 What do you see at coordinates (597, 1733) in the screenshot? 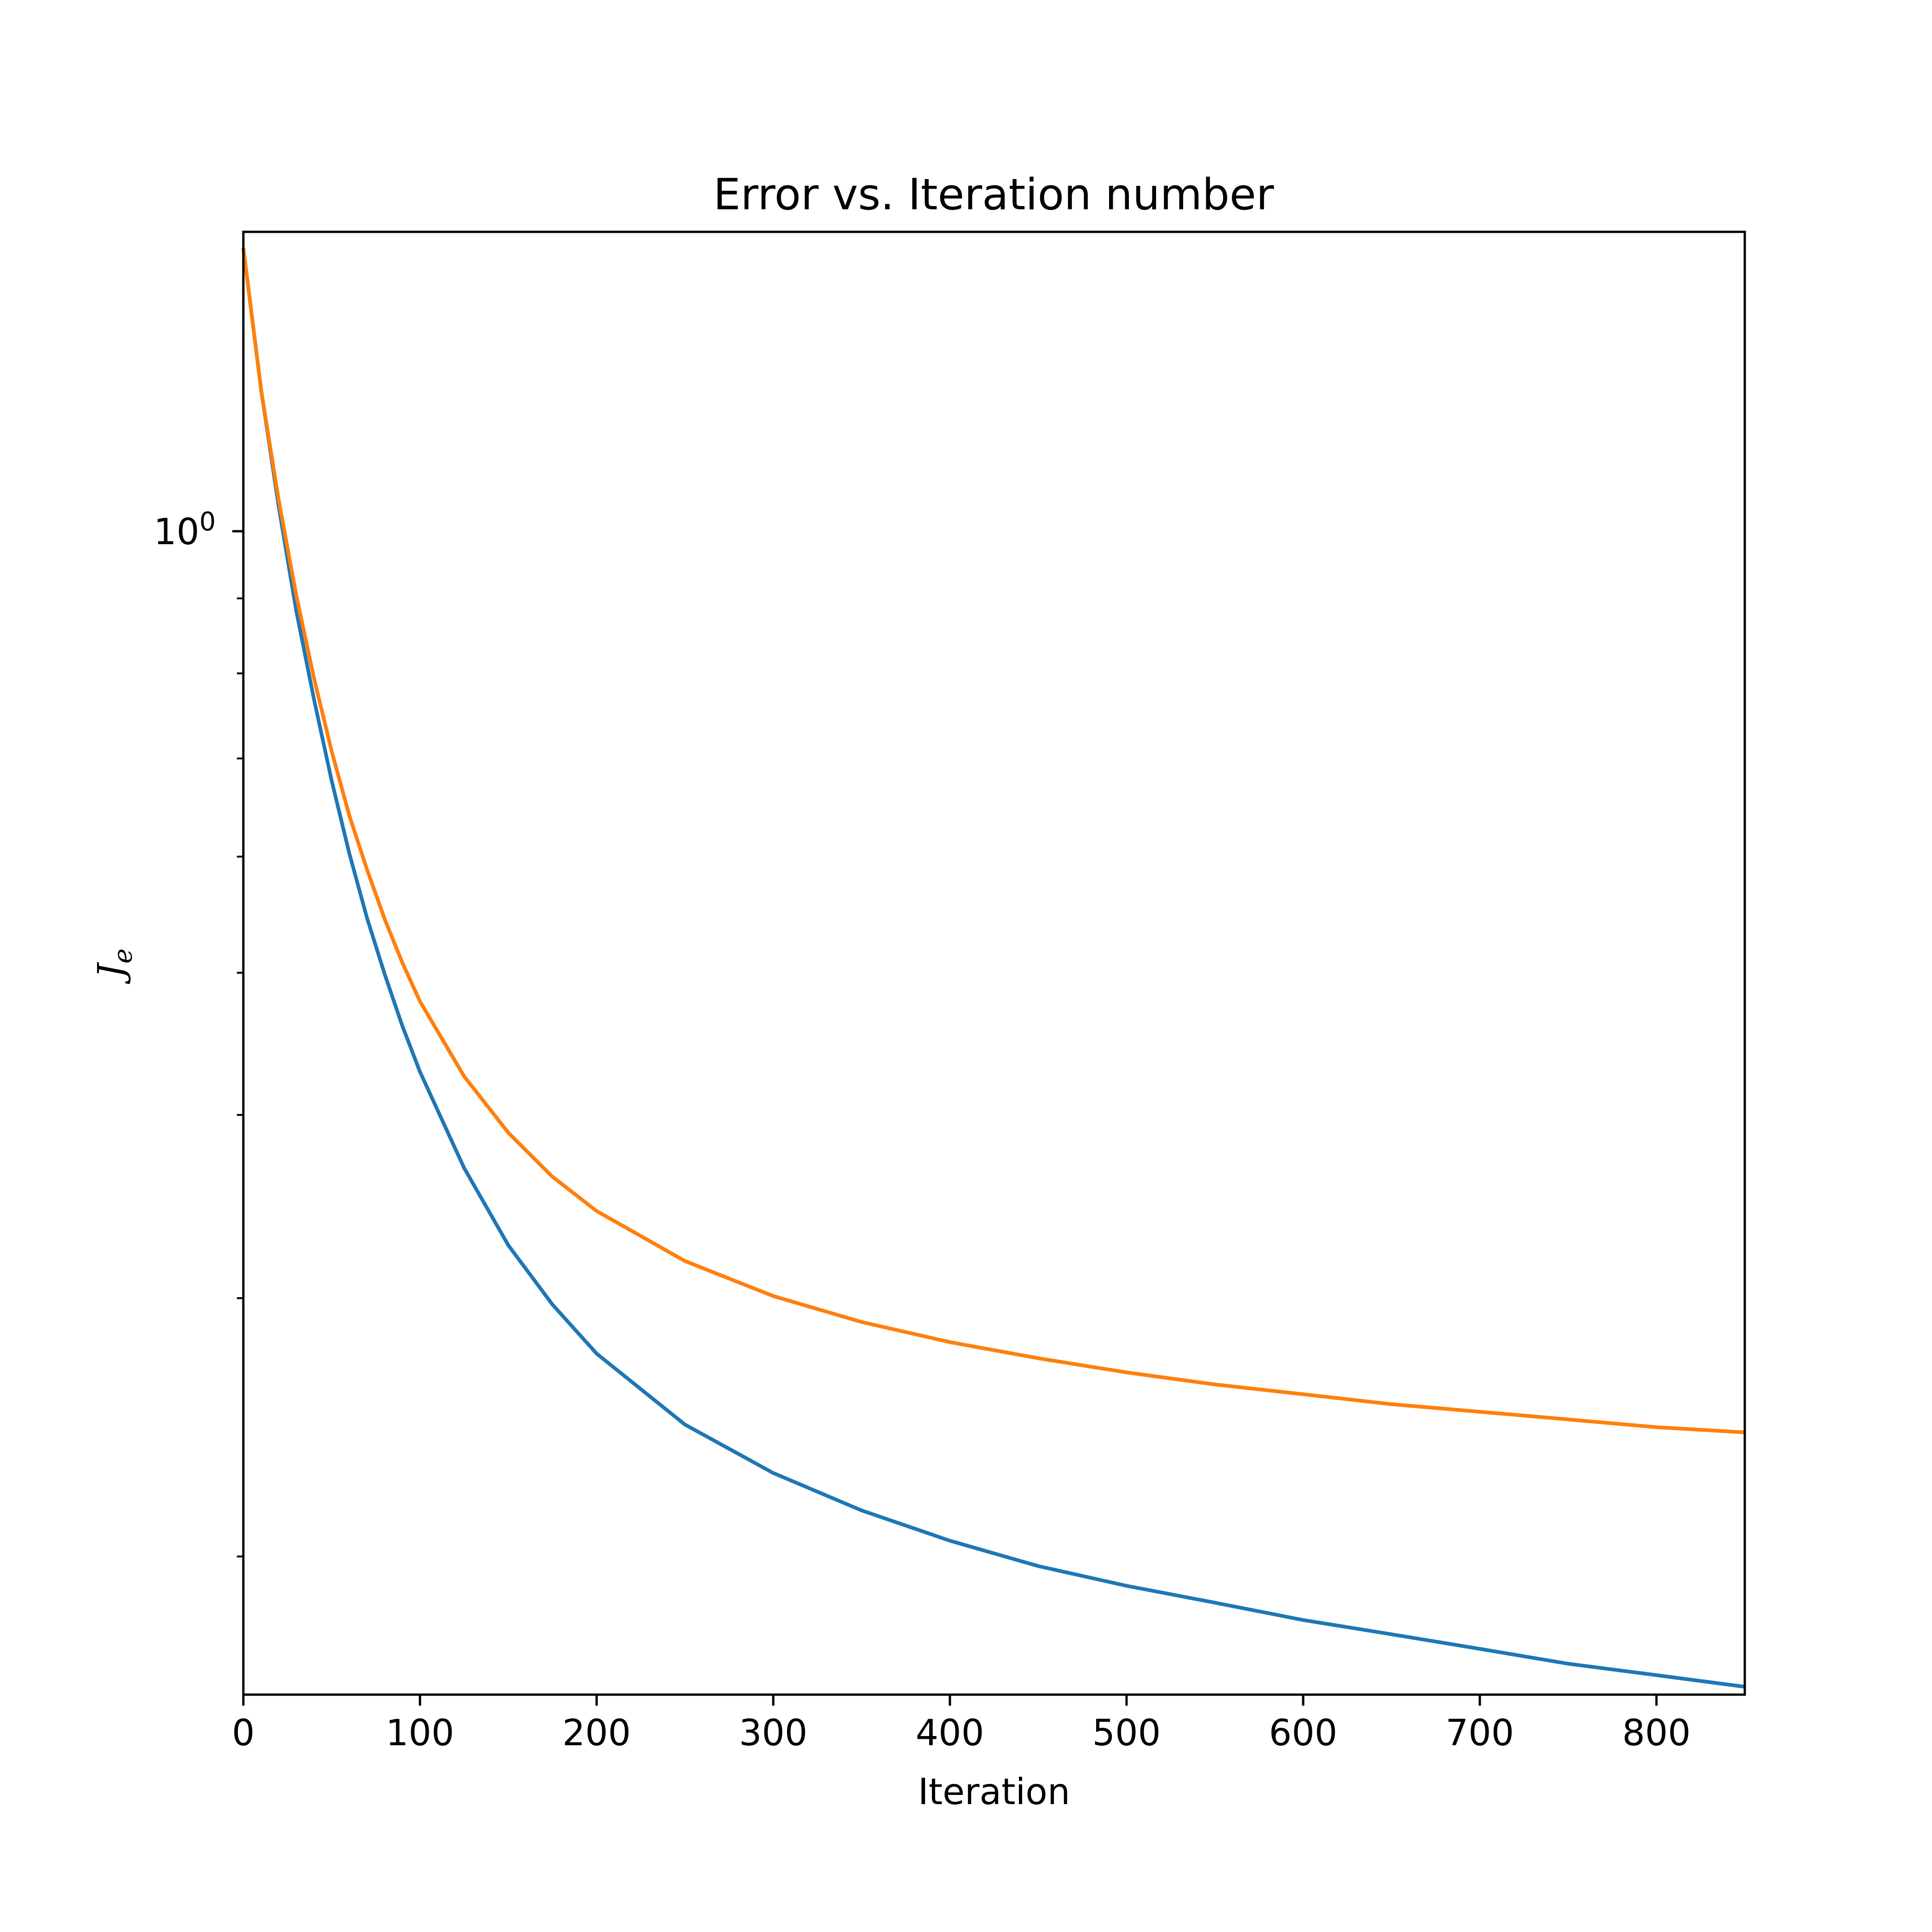
I see `x-tick-label: 200` at bounding box center [597, 1733].